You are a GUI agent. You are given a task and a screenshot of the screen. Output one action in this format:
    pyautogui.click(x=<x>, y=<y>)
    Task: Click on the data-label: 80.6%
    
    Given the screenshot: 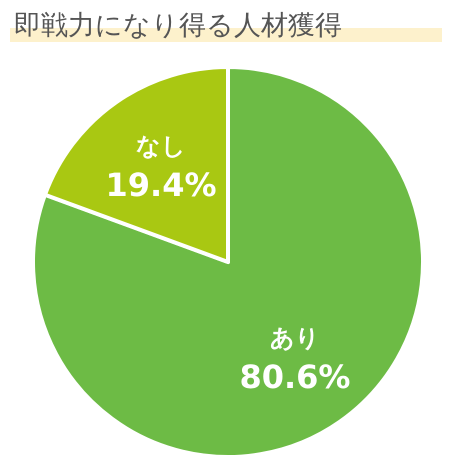 What is the action you would take?
    pyautogui.click(x=294, y=377)
    